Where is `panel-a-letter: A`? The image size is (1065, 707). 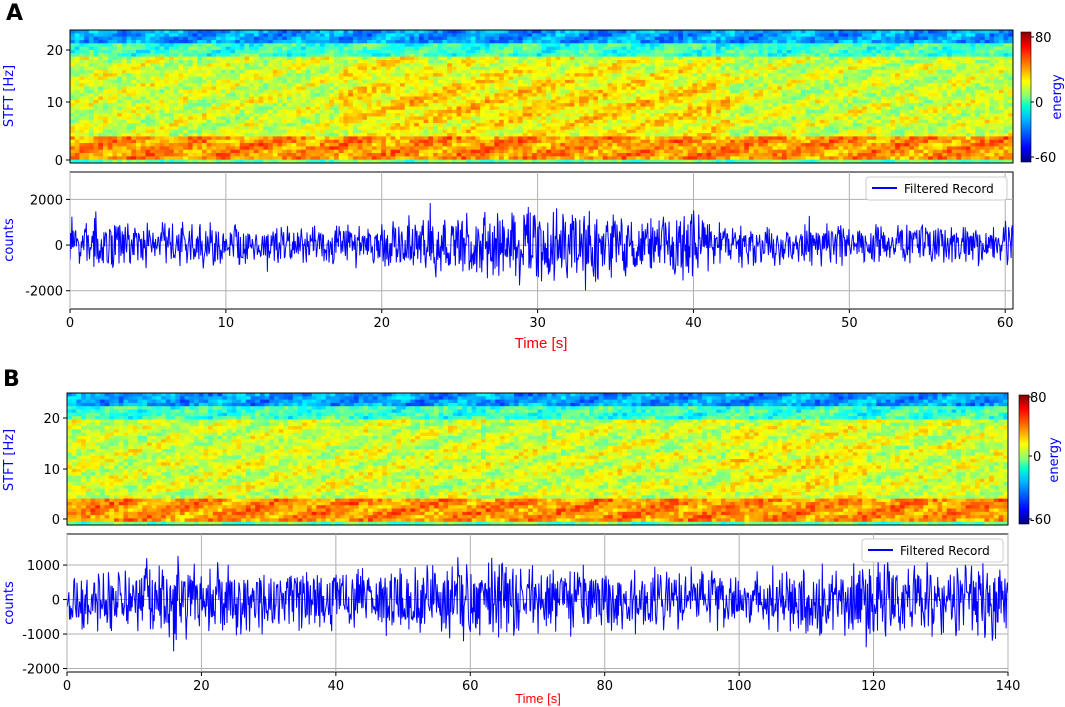
panel-a-letter: A is located at coordinates (14, 13).